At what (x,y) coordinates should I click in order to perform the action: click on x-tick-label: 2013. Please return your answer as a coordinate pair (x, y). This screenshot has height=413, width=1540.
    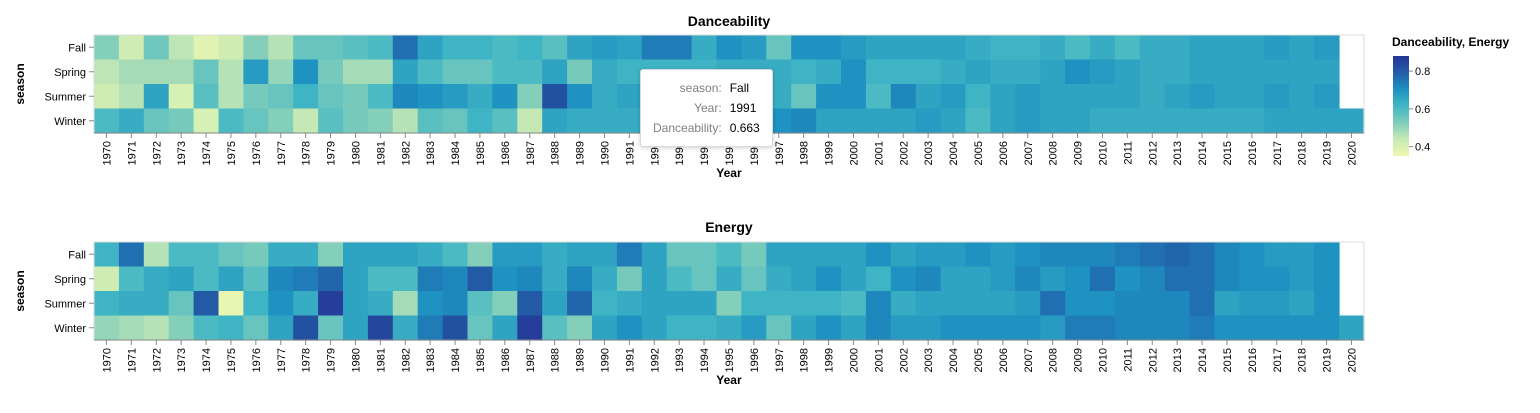
    Looking at the image, I should click on (1178, 153).